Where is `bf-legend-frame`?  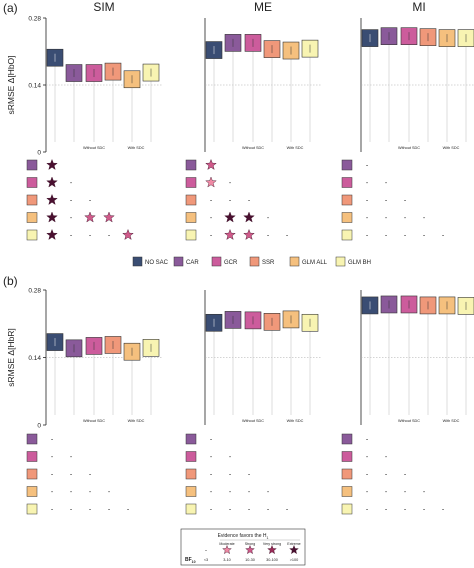
bf-legend-frame is located at coordinates (243, 547).